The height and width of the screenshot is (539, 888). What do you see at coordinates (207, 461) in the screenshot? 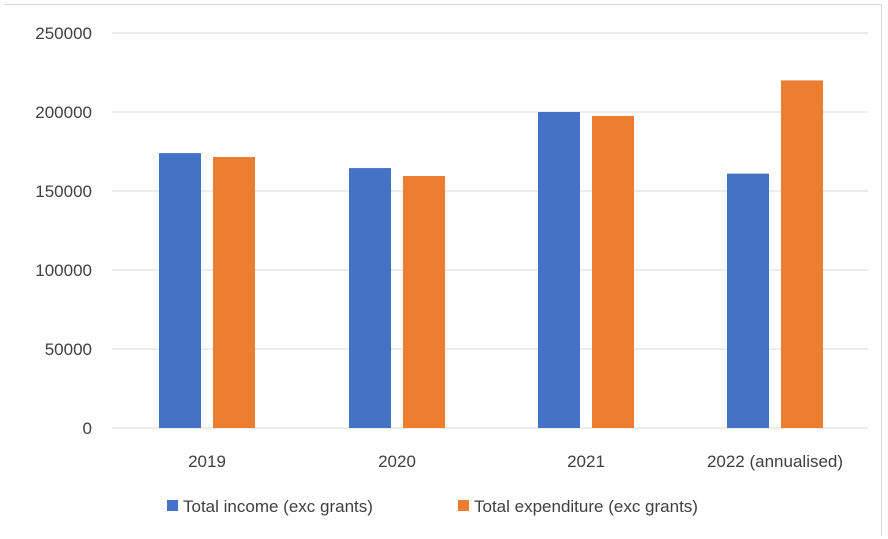
I see `x-category-label: 2019` at bounding box center [207, 461].